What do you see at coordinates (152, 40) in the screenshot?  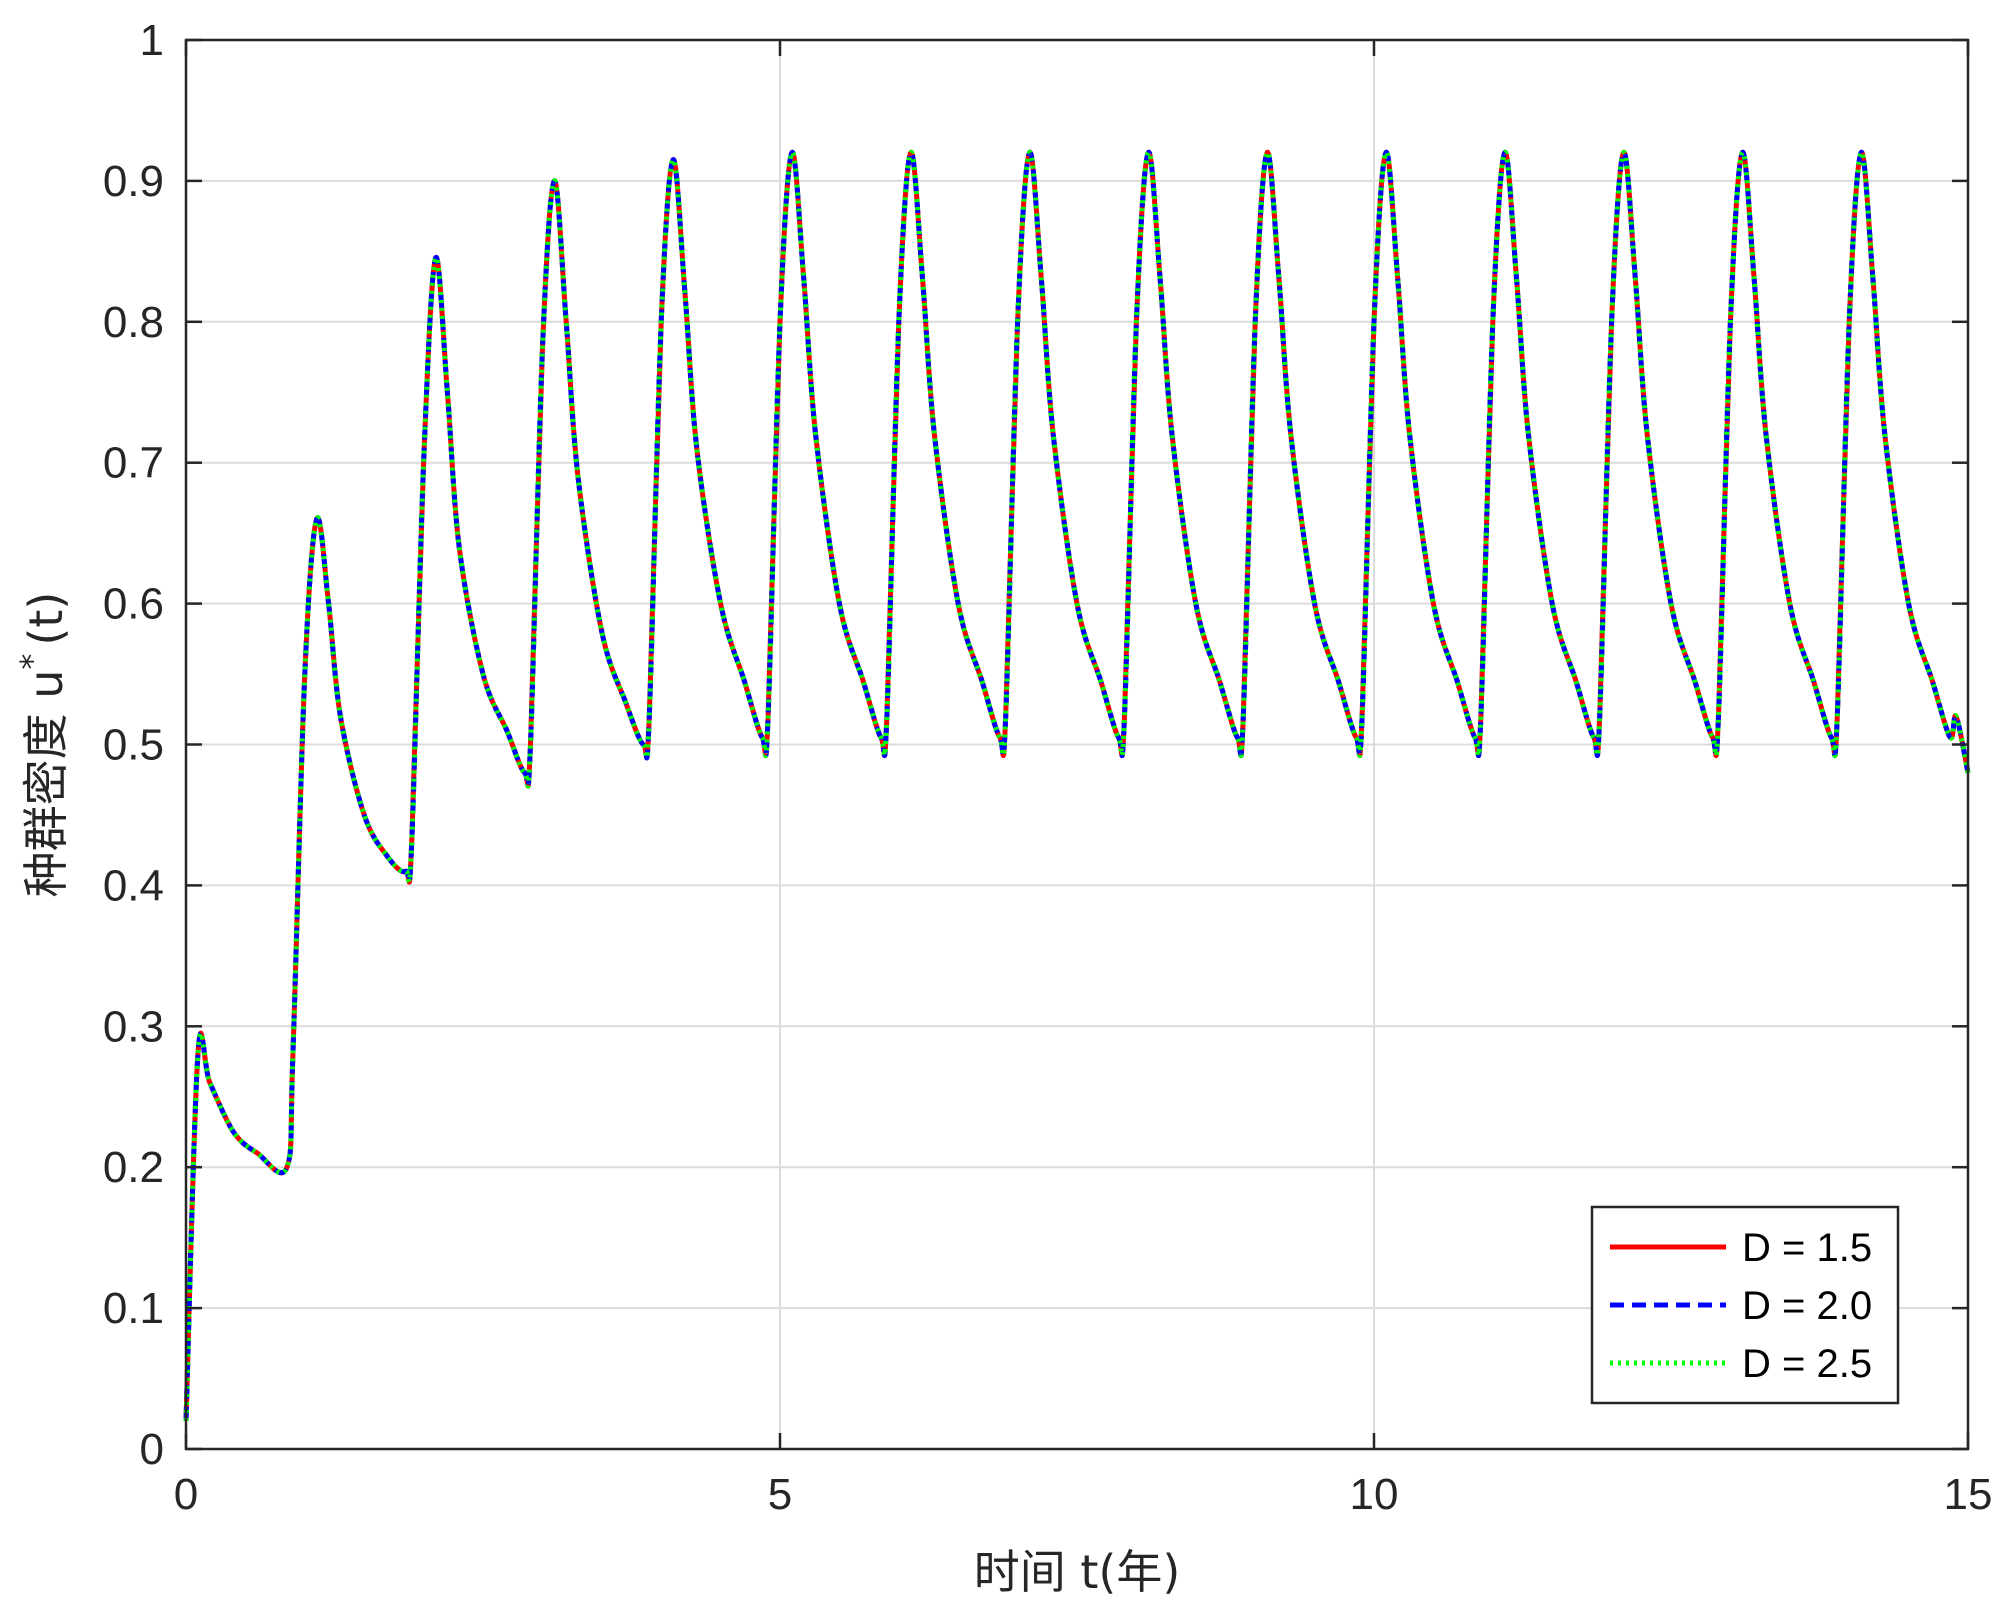 I see `y-tick-label: 1` at bounding box center [152, 40].